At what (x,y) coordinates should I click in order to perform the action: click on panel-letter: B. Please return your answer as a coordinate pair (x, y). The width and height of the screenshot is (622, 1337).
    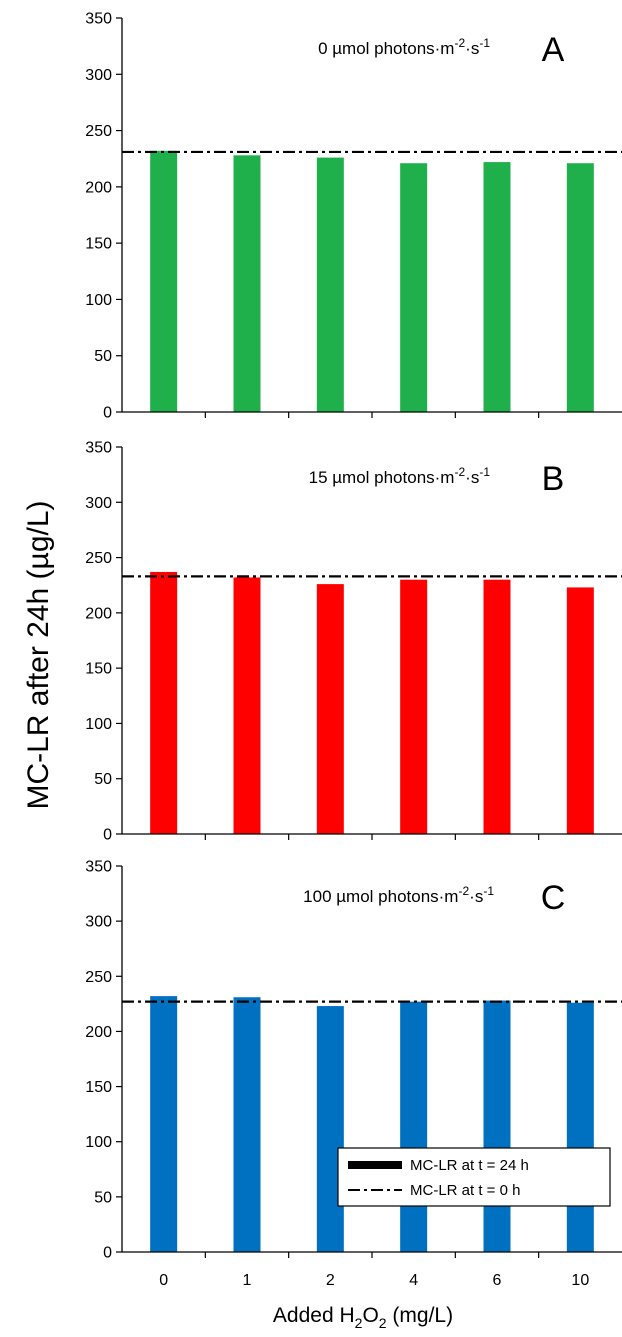
    Looking at the image, I should click on (553, 479).